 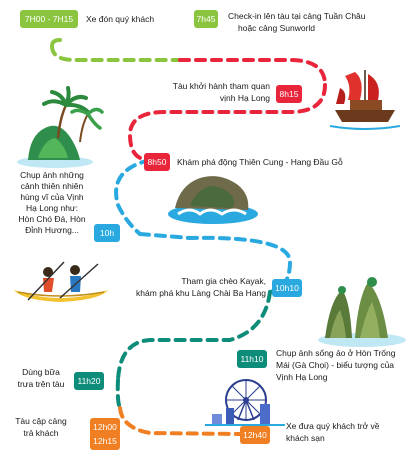 I want to click on step-text-cave: Khám phá động Thiên Cung - Hang Đầu Gỗ, so click(x=260, y=162).